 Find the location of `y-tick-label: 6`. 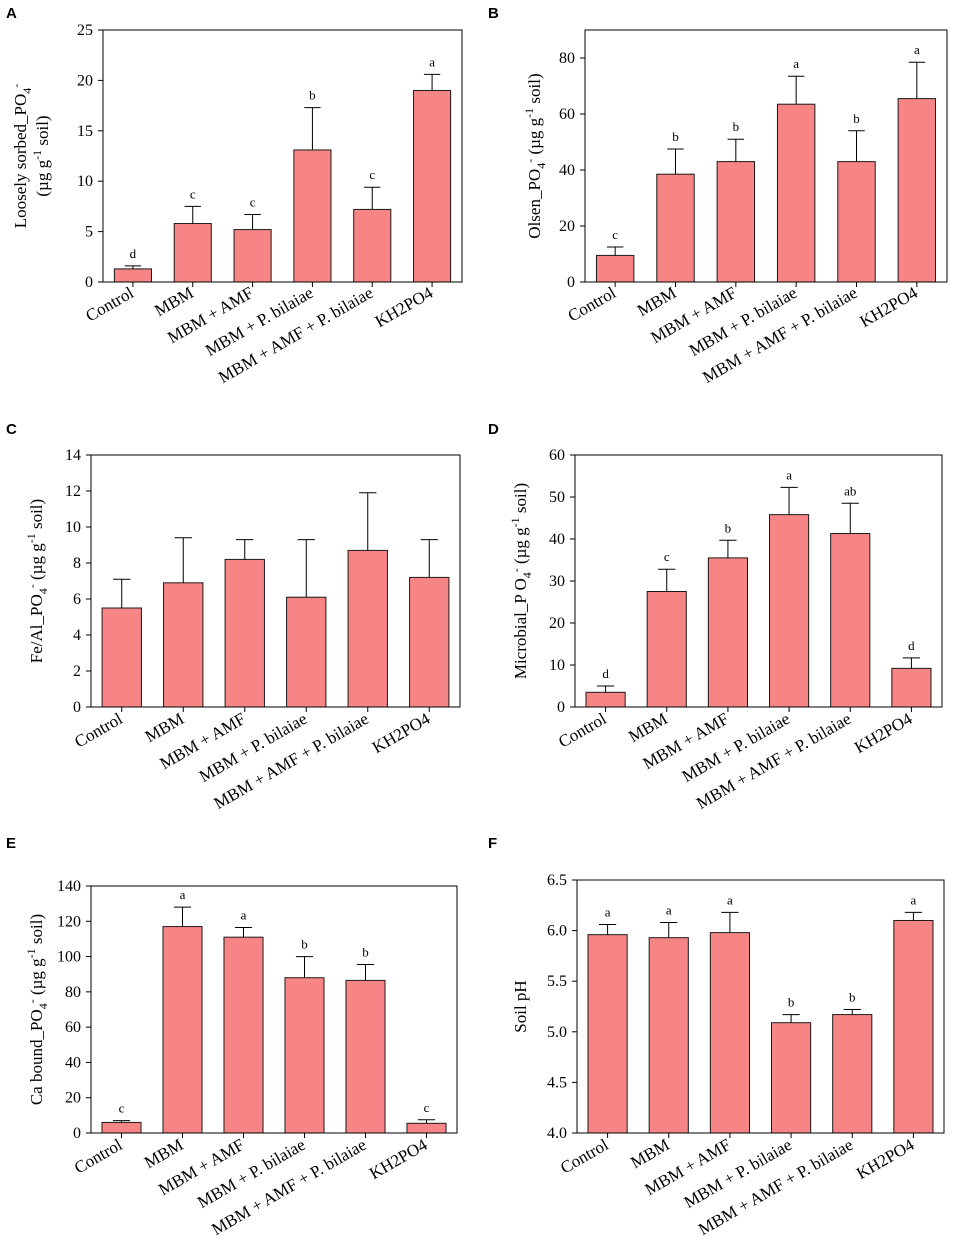

y-tick-label: 6 is located at coordinates (77, 599).